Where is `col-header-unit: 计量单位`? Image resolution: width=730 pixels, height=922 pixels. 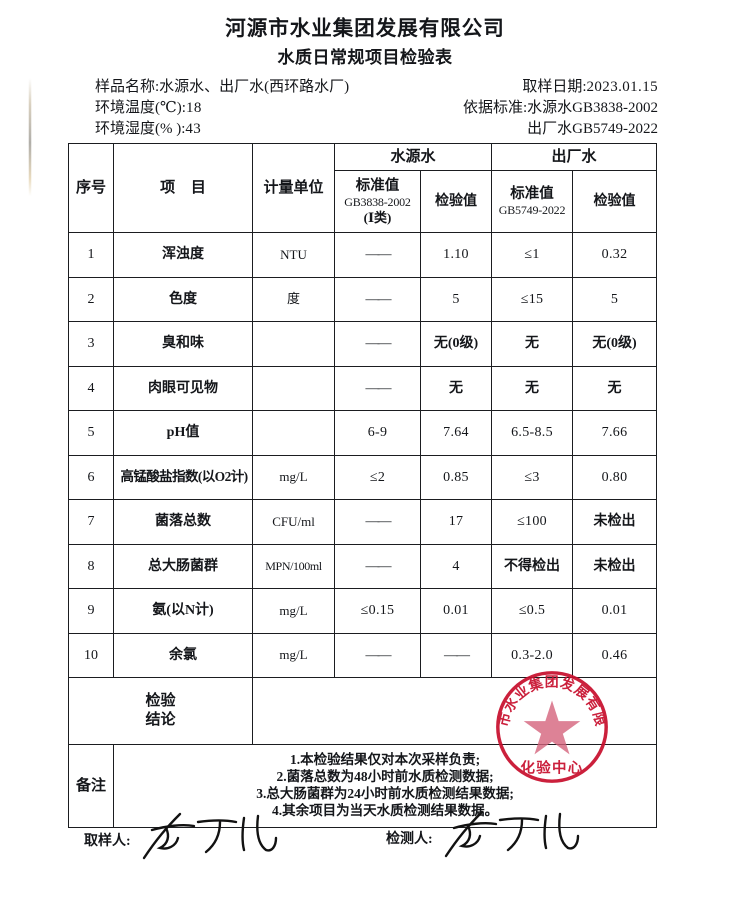 col-header-unit: 计量单位 is located at coordinates (293, 188).